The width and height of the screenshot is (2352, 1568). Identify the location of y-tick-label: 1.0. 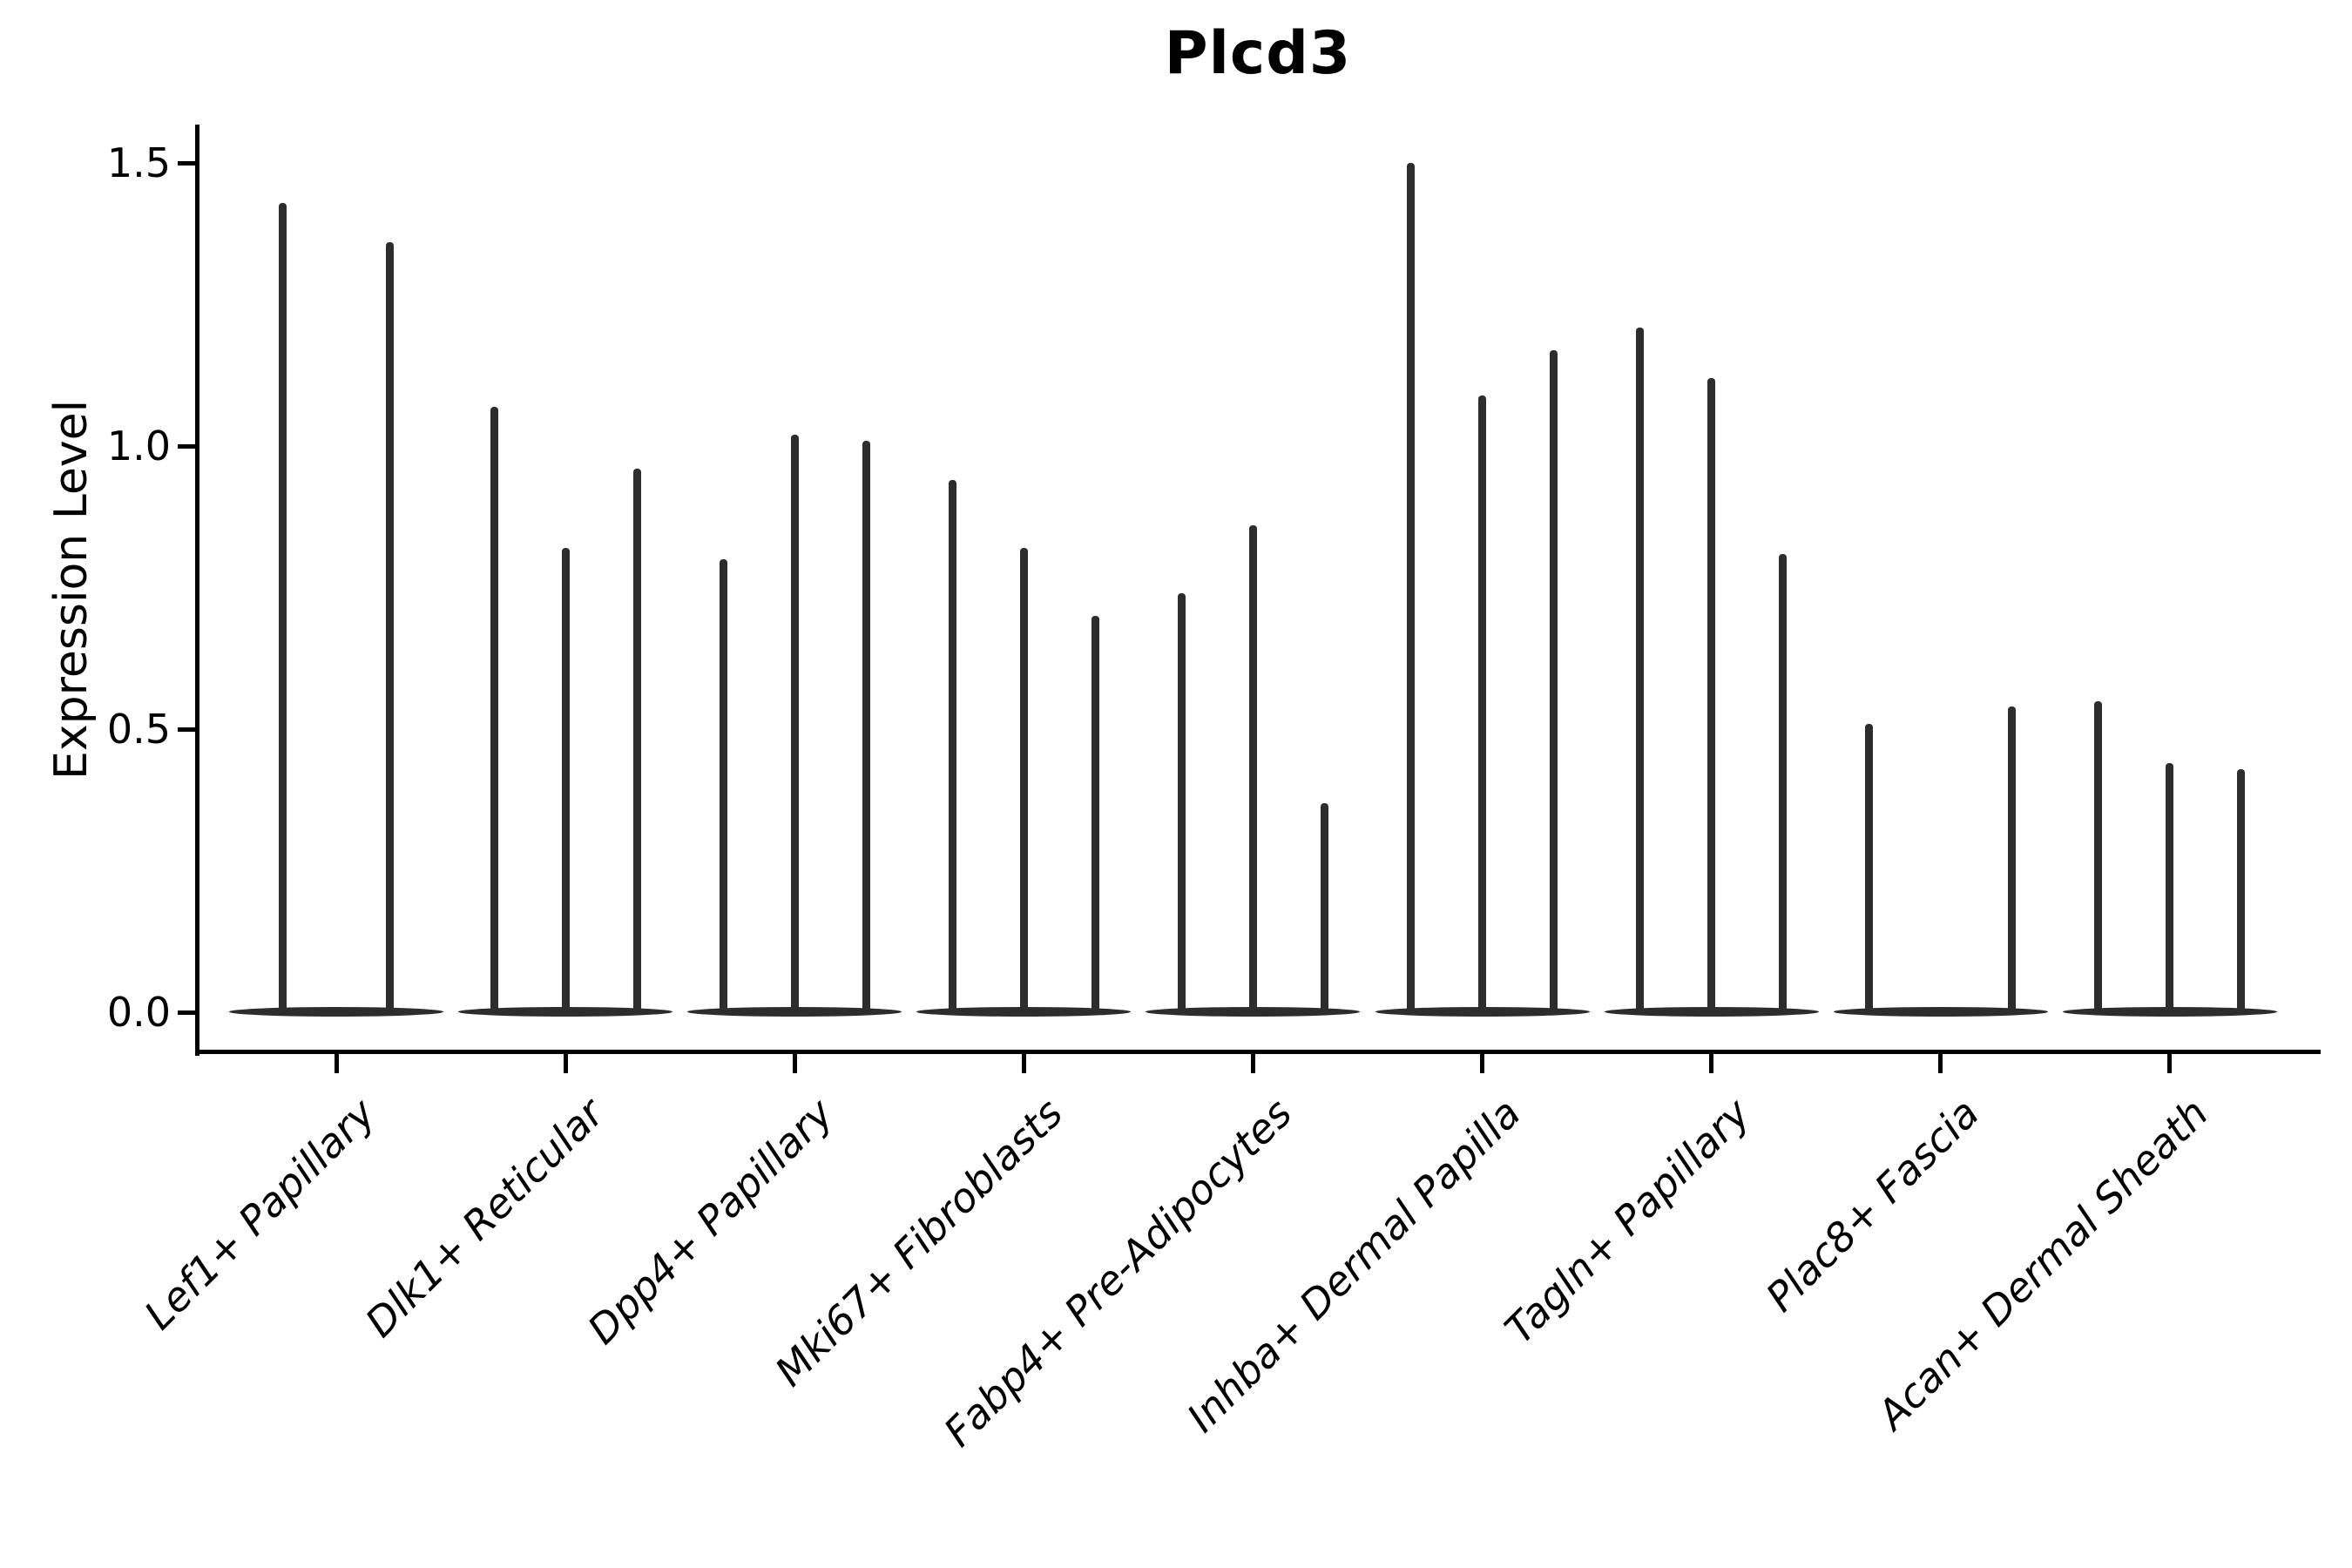
(138, 446).